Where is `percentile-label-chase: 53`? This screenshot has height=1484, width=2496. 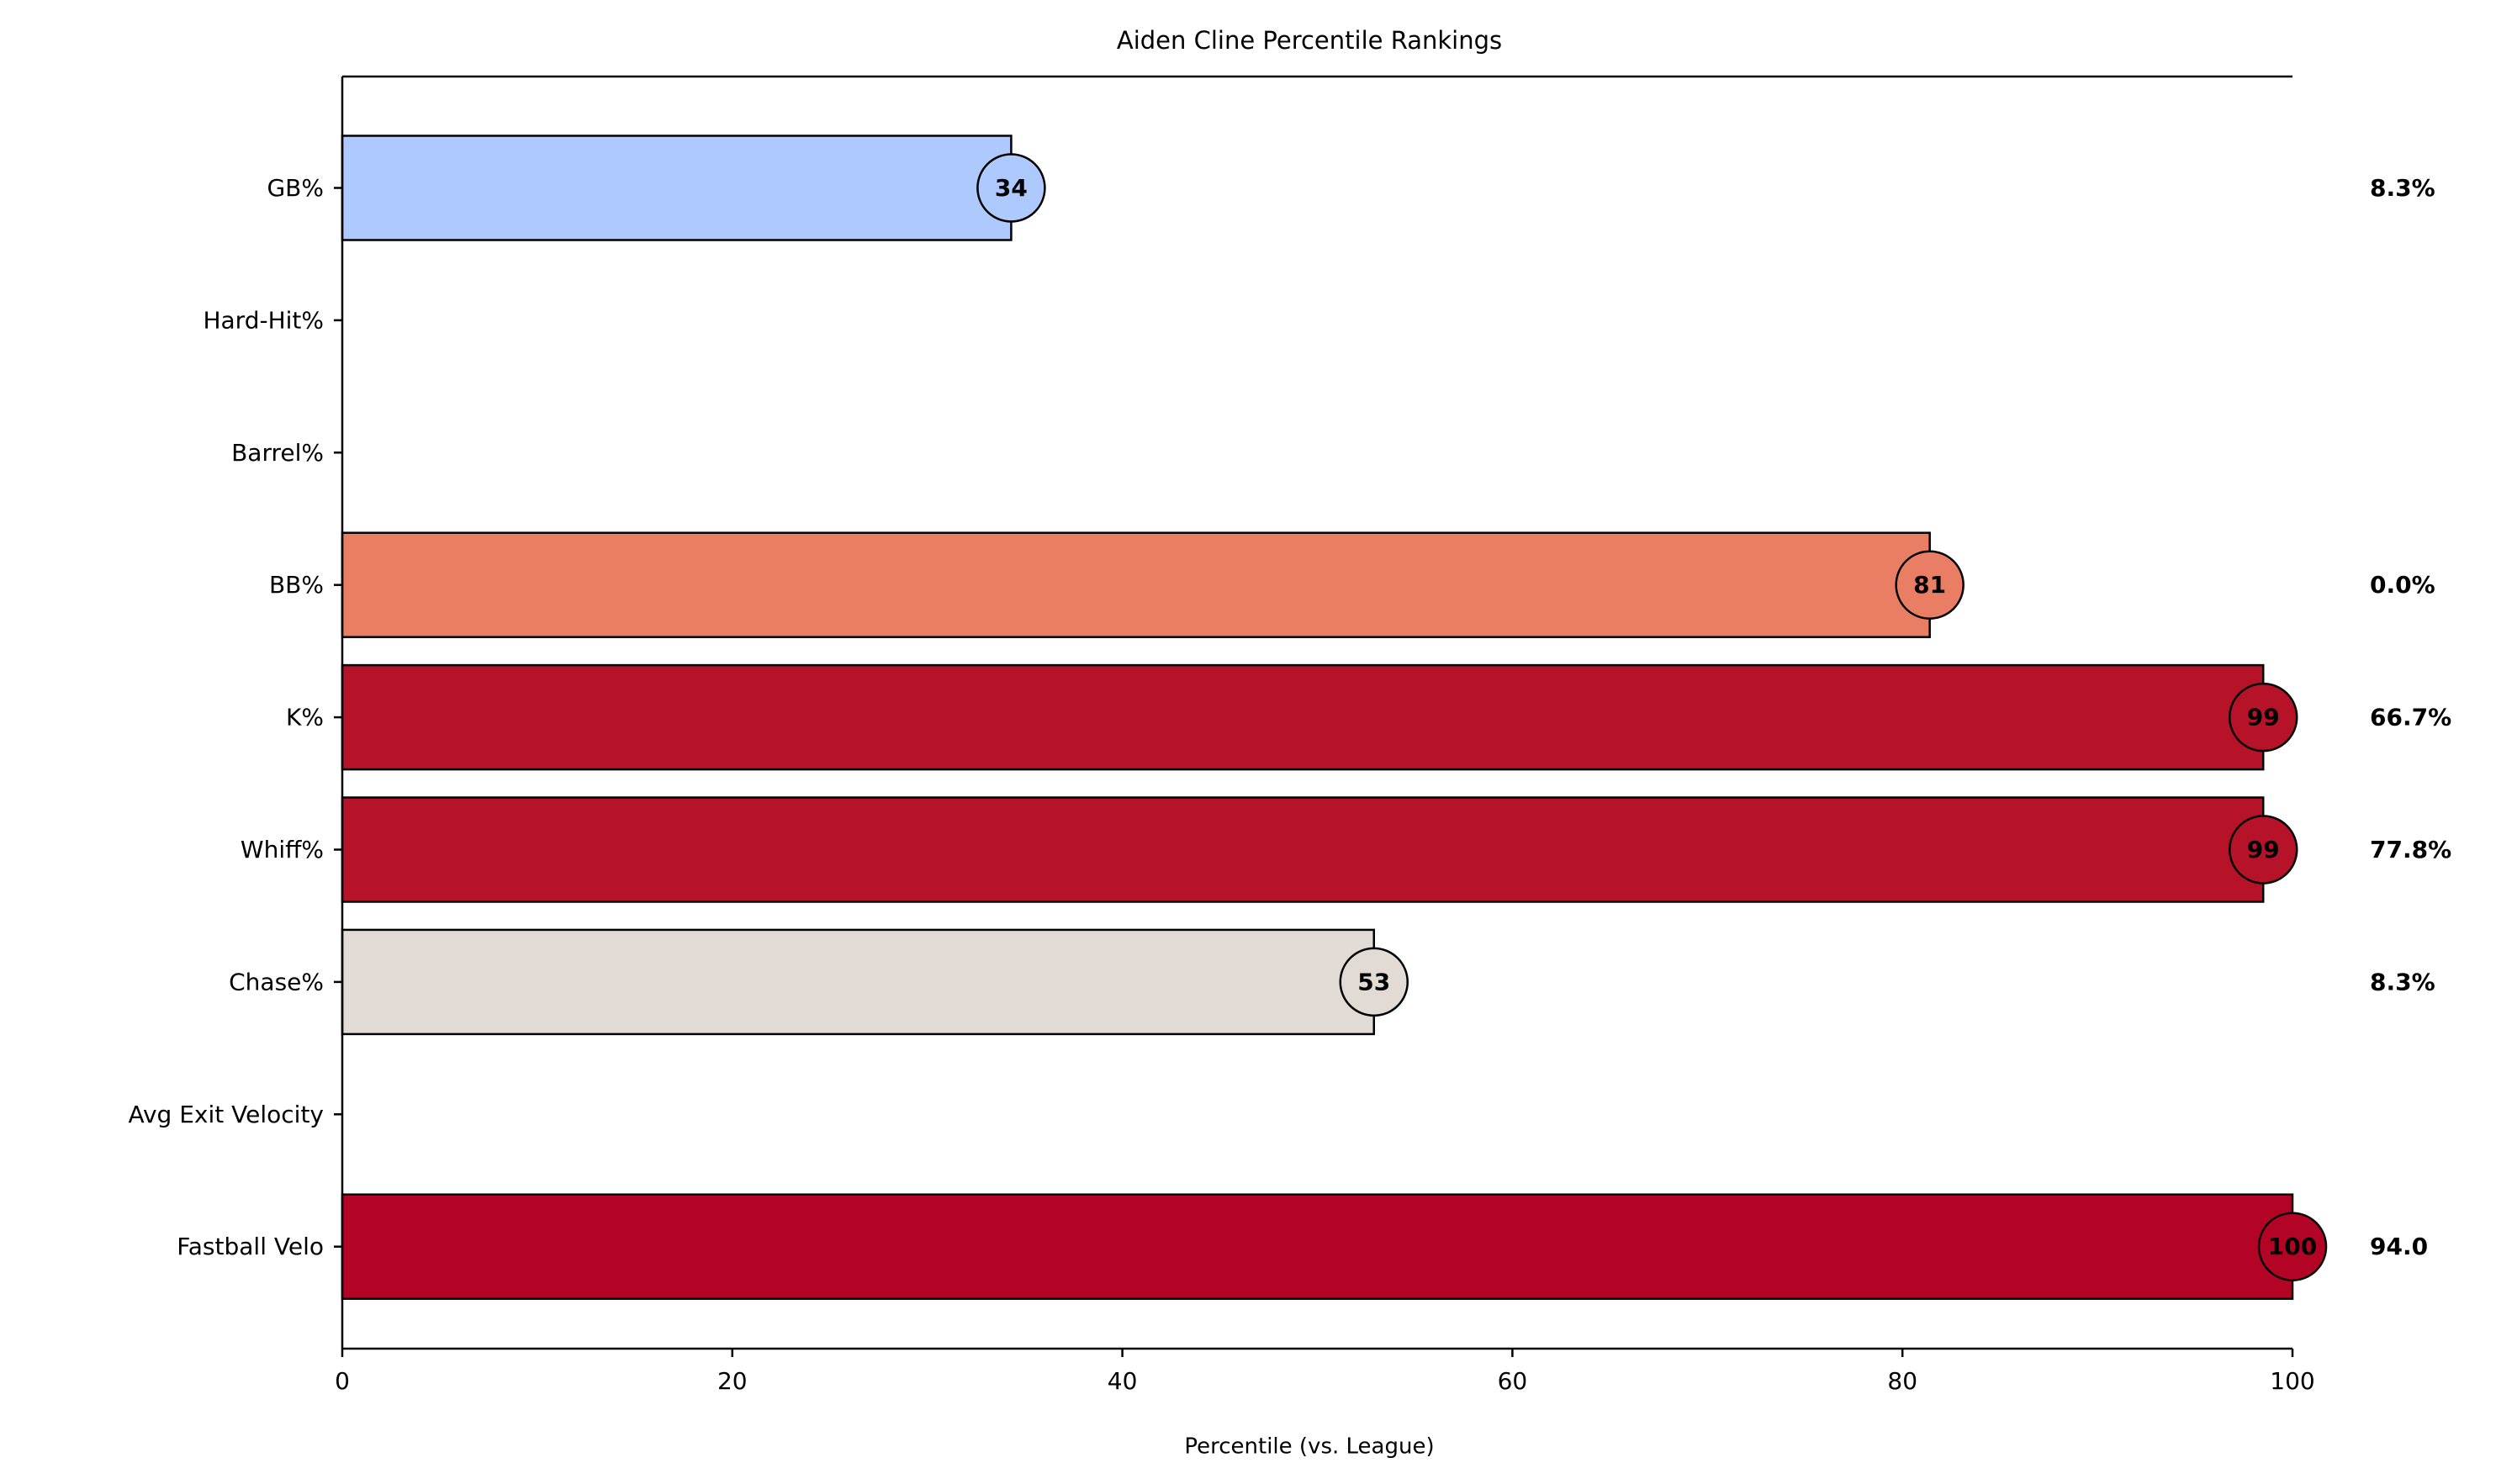 percentile-label-chase: 53 is located at coordinates (1373, 982).